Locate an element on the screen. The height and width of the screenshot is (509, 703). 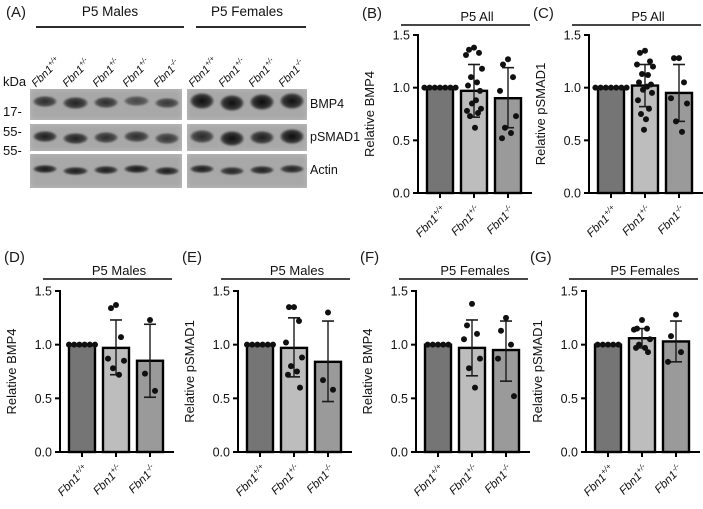
blot-row-label: pSMAD1 is located at coordinates (335, 136).